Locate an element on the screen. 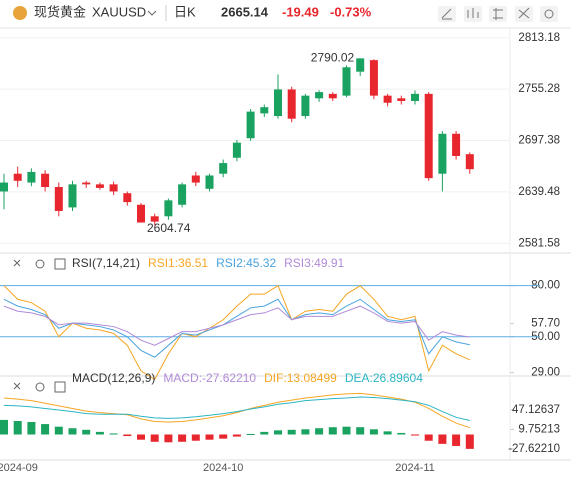 The width and height of the screenshot is (571, 477). annotation: 2790.02 is located at coordinates (333, 58).